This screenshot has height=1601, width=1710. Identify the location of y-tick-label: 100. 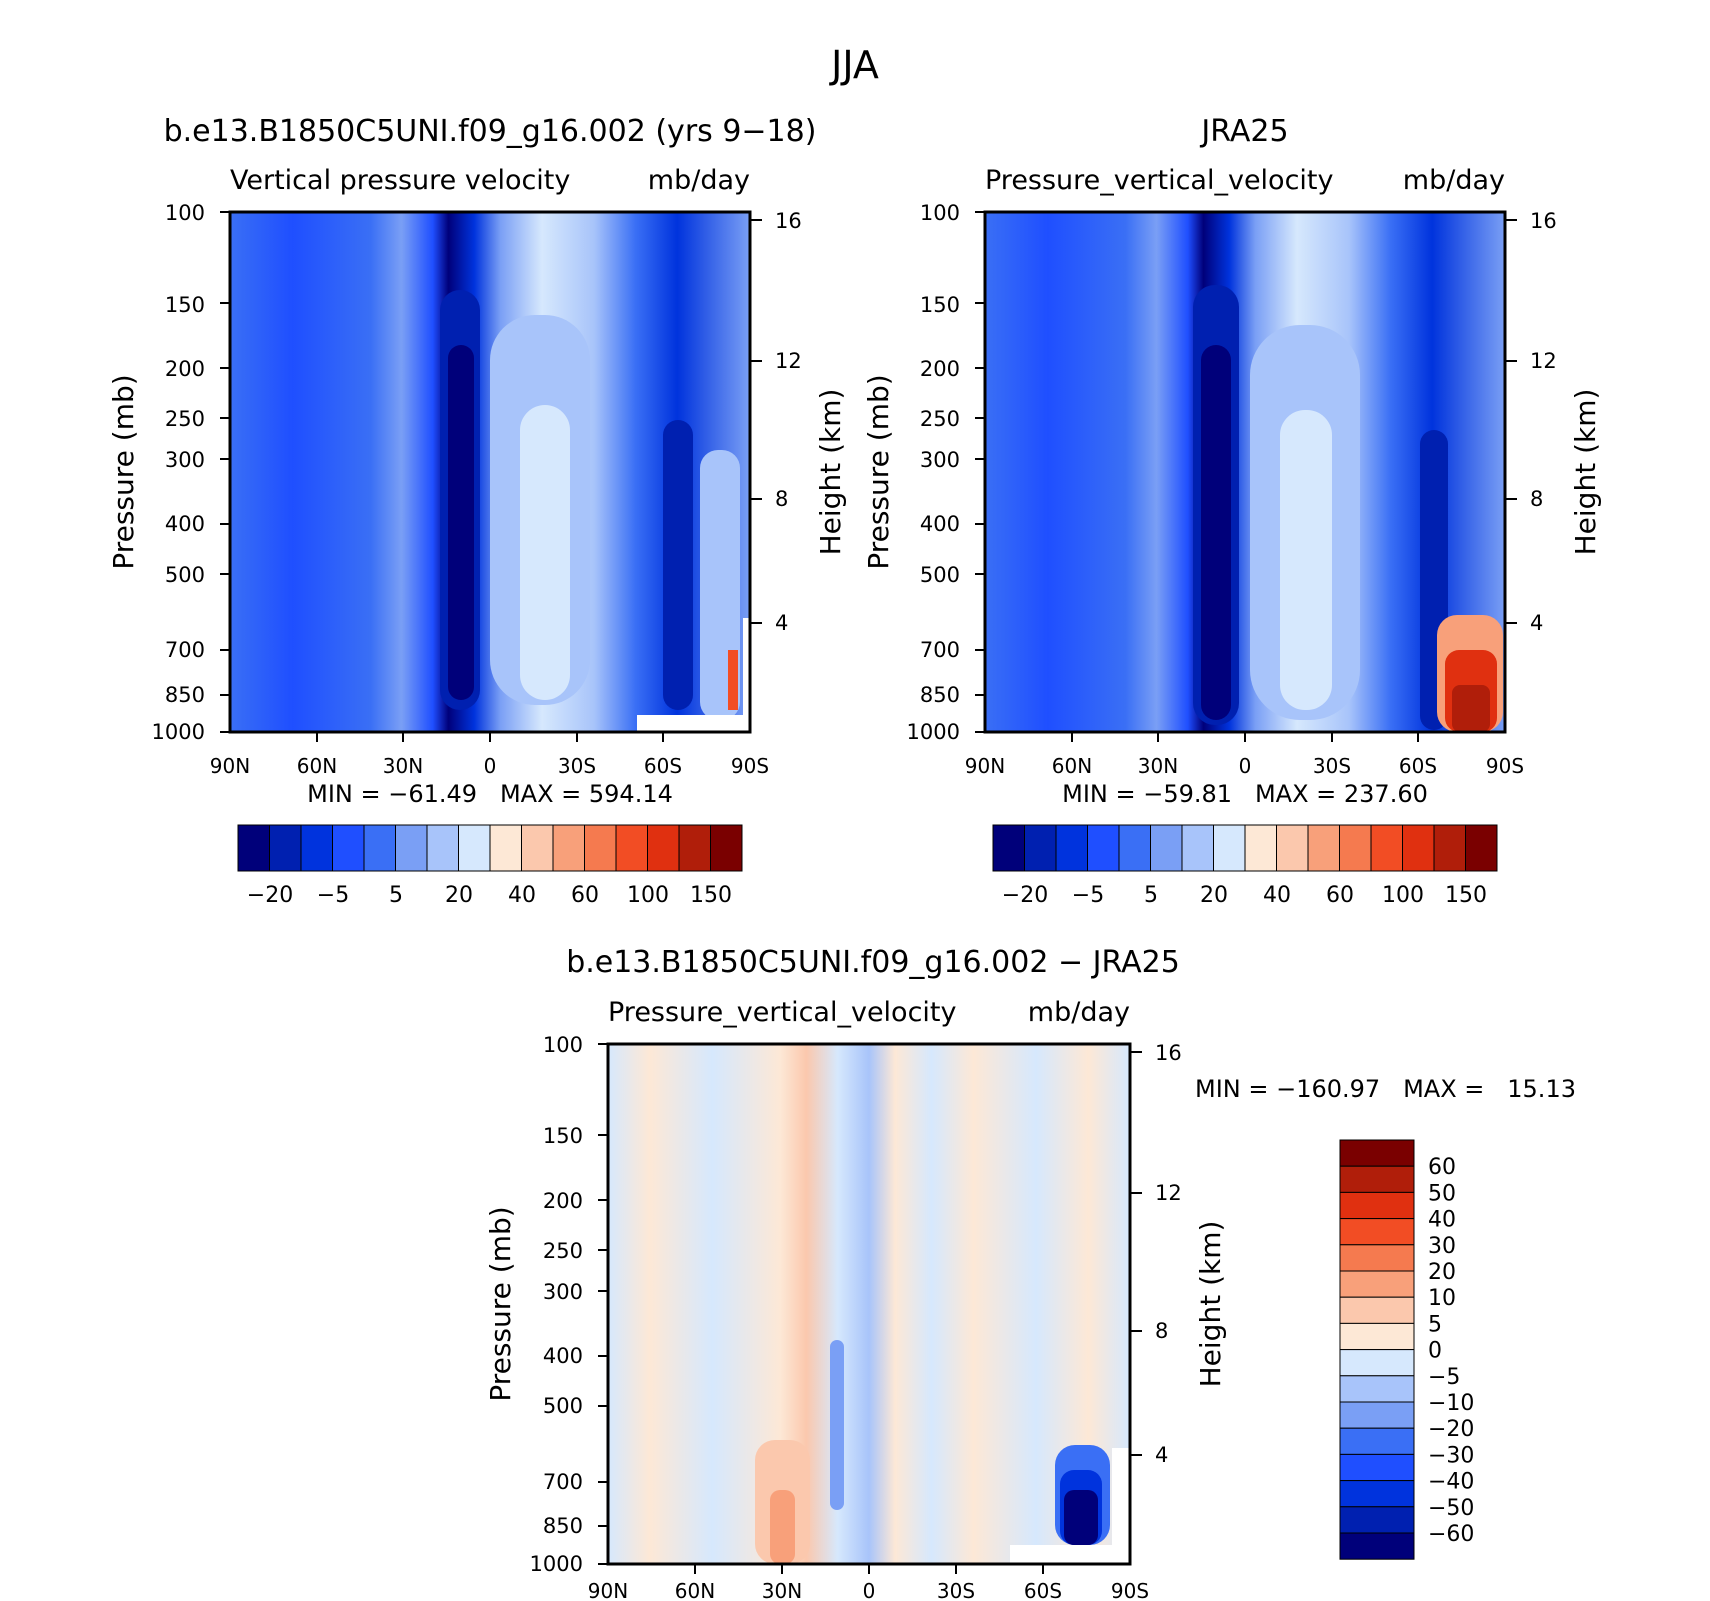
(185, 213).